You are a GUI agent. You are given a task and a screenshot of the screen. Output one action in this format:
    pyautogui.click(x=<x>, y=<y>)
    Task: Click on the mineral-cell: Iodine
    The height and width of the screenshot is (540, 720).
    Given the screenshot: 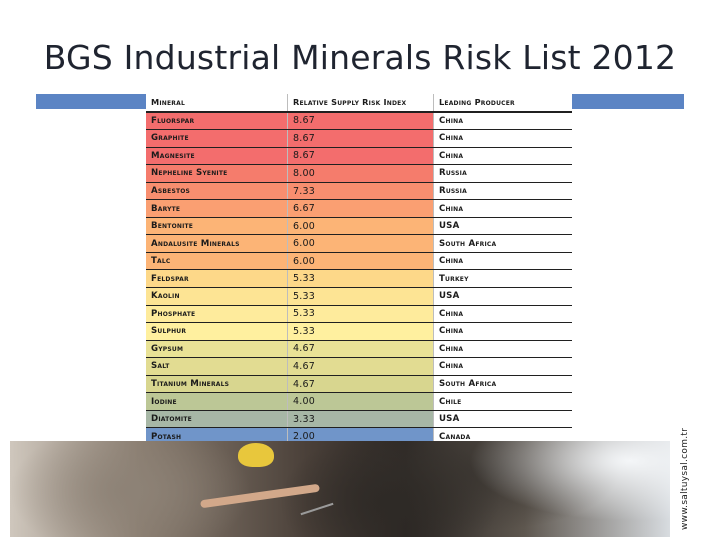 What is the action you would take?
    pyautogui.click(x=217, y=401)
    